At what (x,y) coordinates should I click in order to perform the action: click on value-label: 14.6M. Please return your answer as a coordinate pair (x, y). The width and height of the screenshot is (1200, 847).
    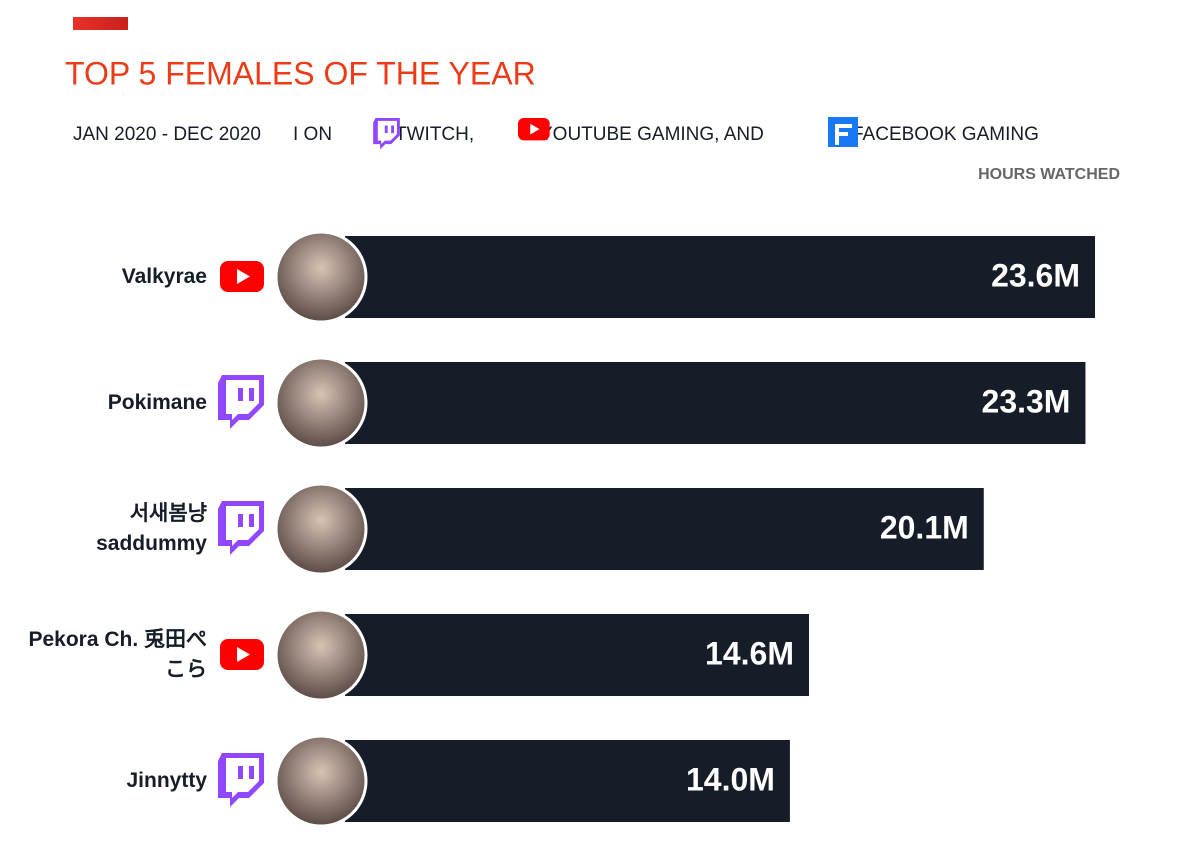
    Looking at the image, I should click on (749, 653).